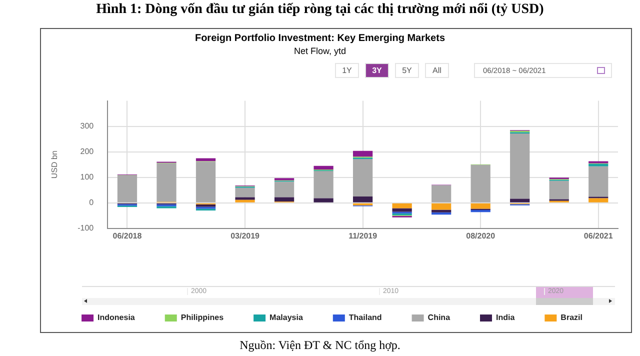 The image size is (640, 356). I want to click on chart-title: Hình 1: Dòng vốn đầu tư gián tiếp ròng tại các thị trường mới nổi (tỷ USD), so click(320, 10).